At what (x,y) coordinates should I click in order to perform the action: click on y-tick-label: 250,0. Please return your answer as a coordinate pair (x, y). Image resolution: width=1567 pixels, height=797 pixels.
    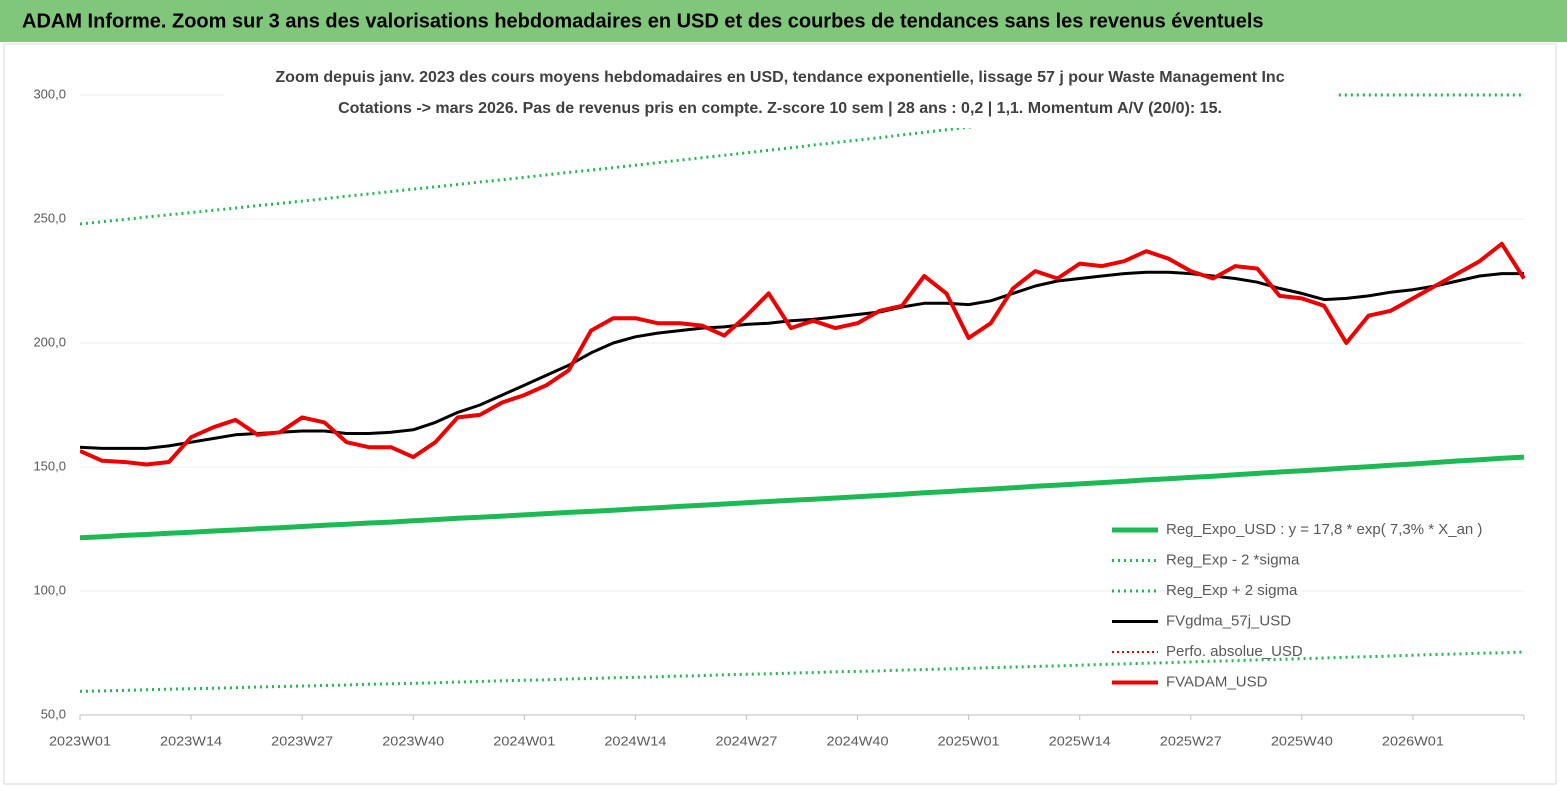
    Looking at the image, I should click on (49, 217).